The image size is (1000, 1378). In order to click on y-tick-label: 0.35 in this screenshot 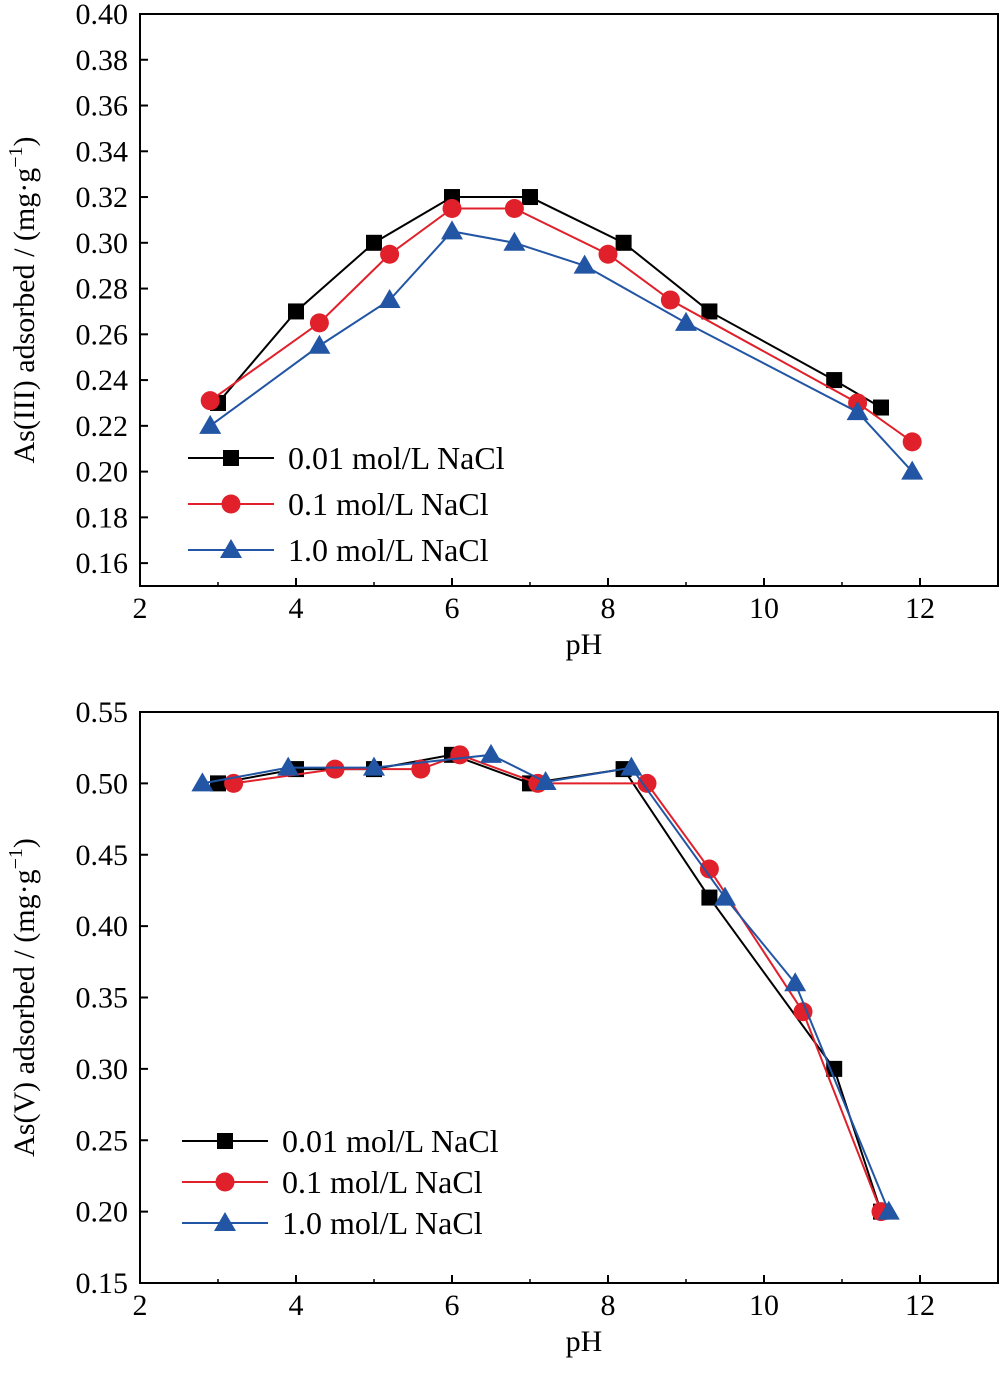, I will do `click(102, 998)`.